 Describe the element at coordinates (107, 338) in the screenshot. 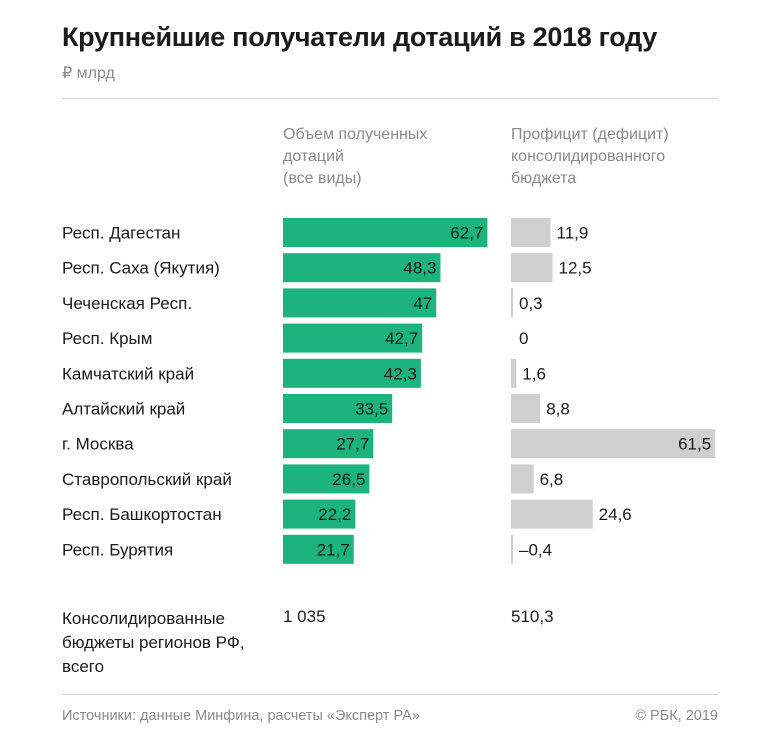

I see `category-label: Респ. Крым` at that location.